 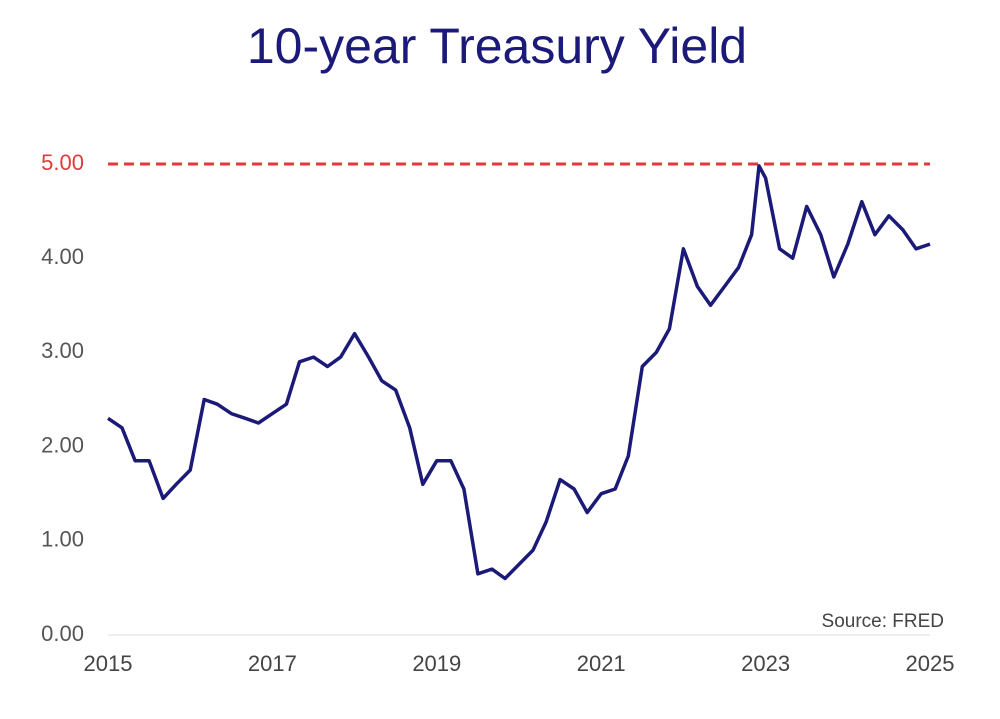 I want to click on y-tick-label: 2.00, so click(x=62, y=444).